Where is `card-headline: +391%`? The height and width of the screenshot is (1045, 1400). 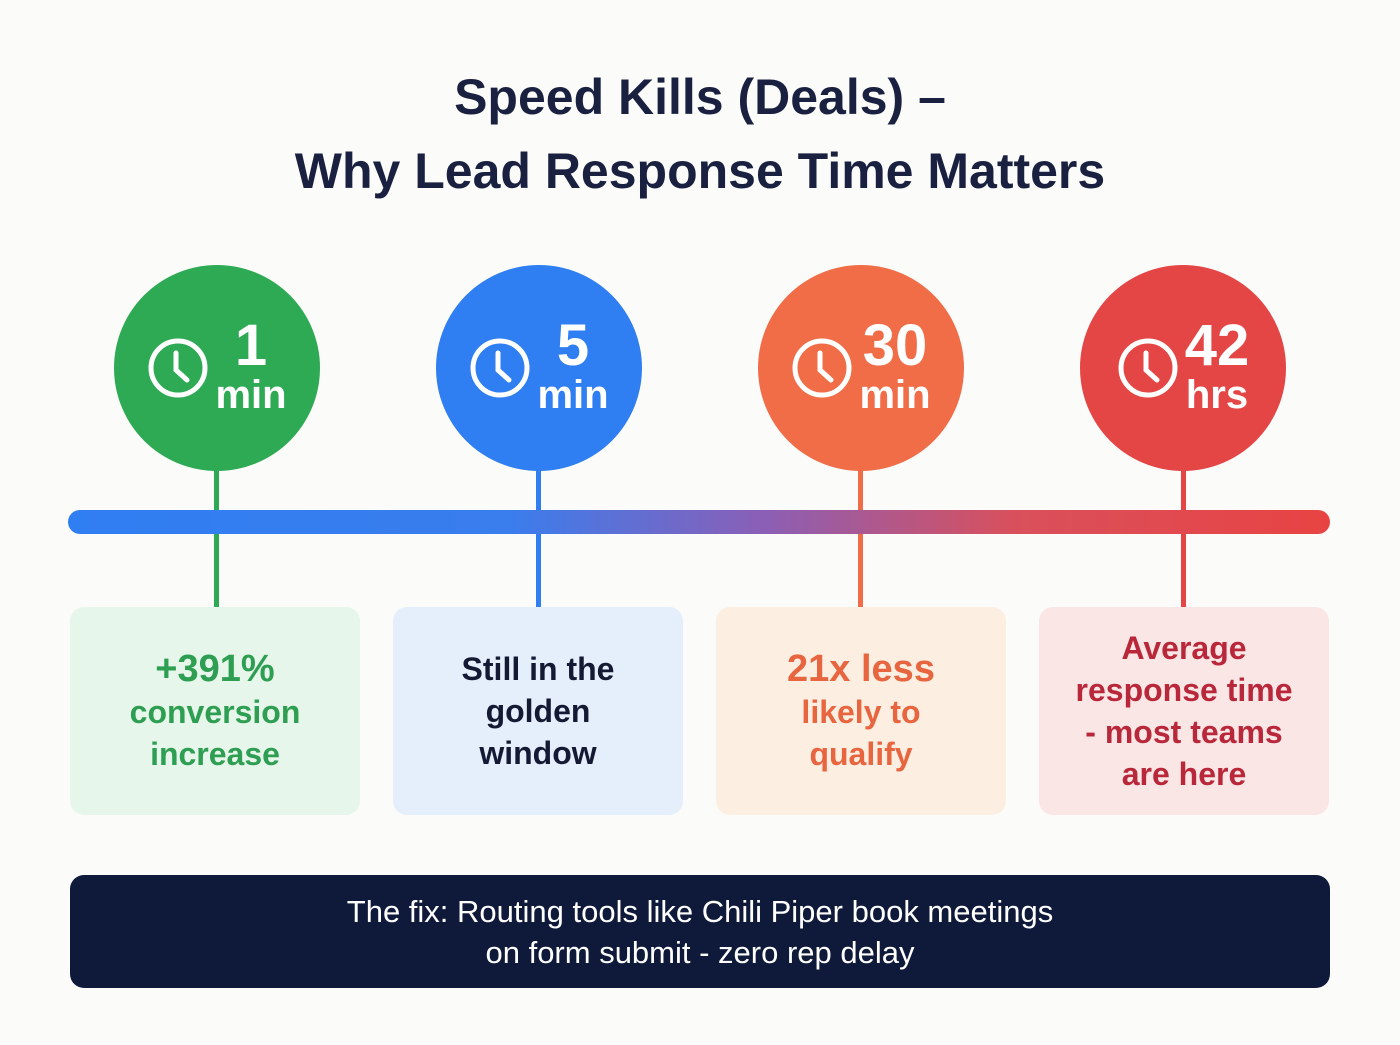 card-headline: +391% is located at coordinates (215, 669).